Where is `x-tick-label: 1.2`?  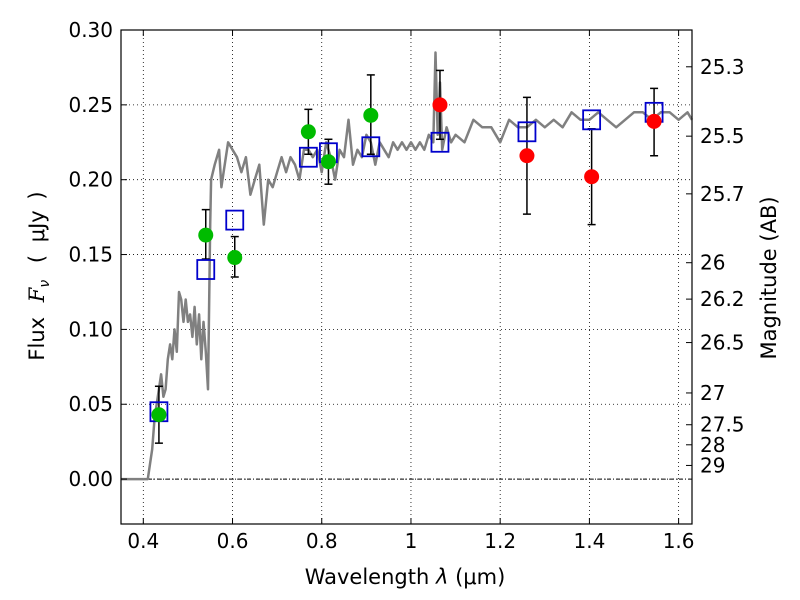
x-tick-label: 1.2 is located at coordinates (500, 541).